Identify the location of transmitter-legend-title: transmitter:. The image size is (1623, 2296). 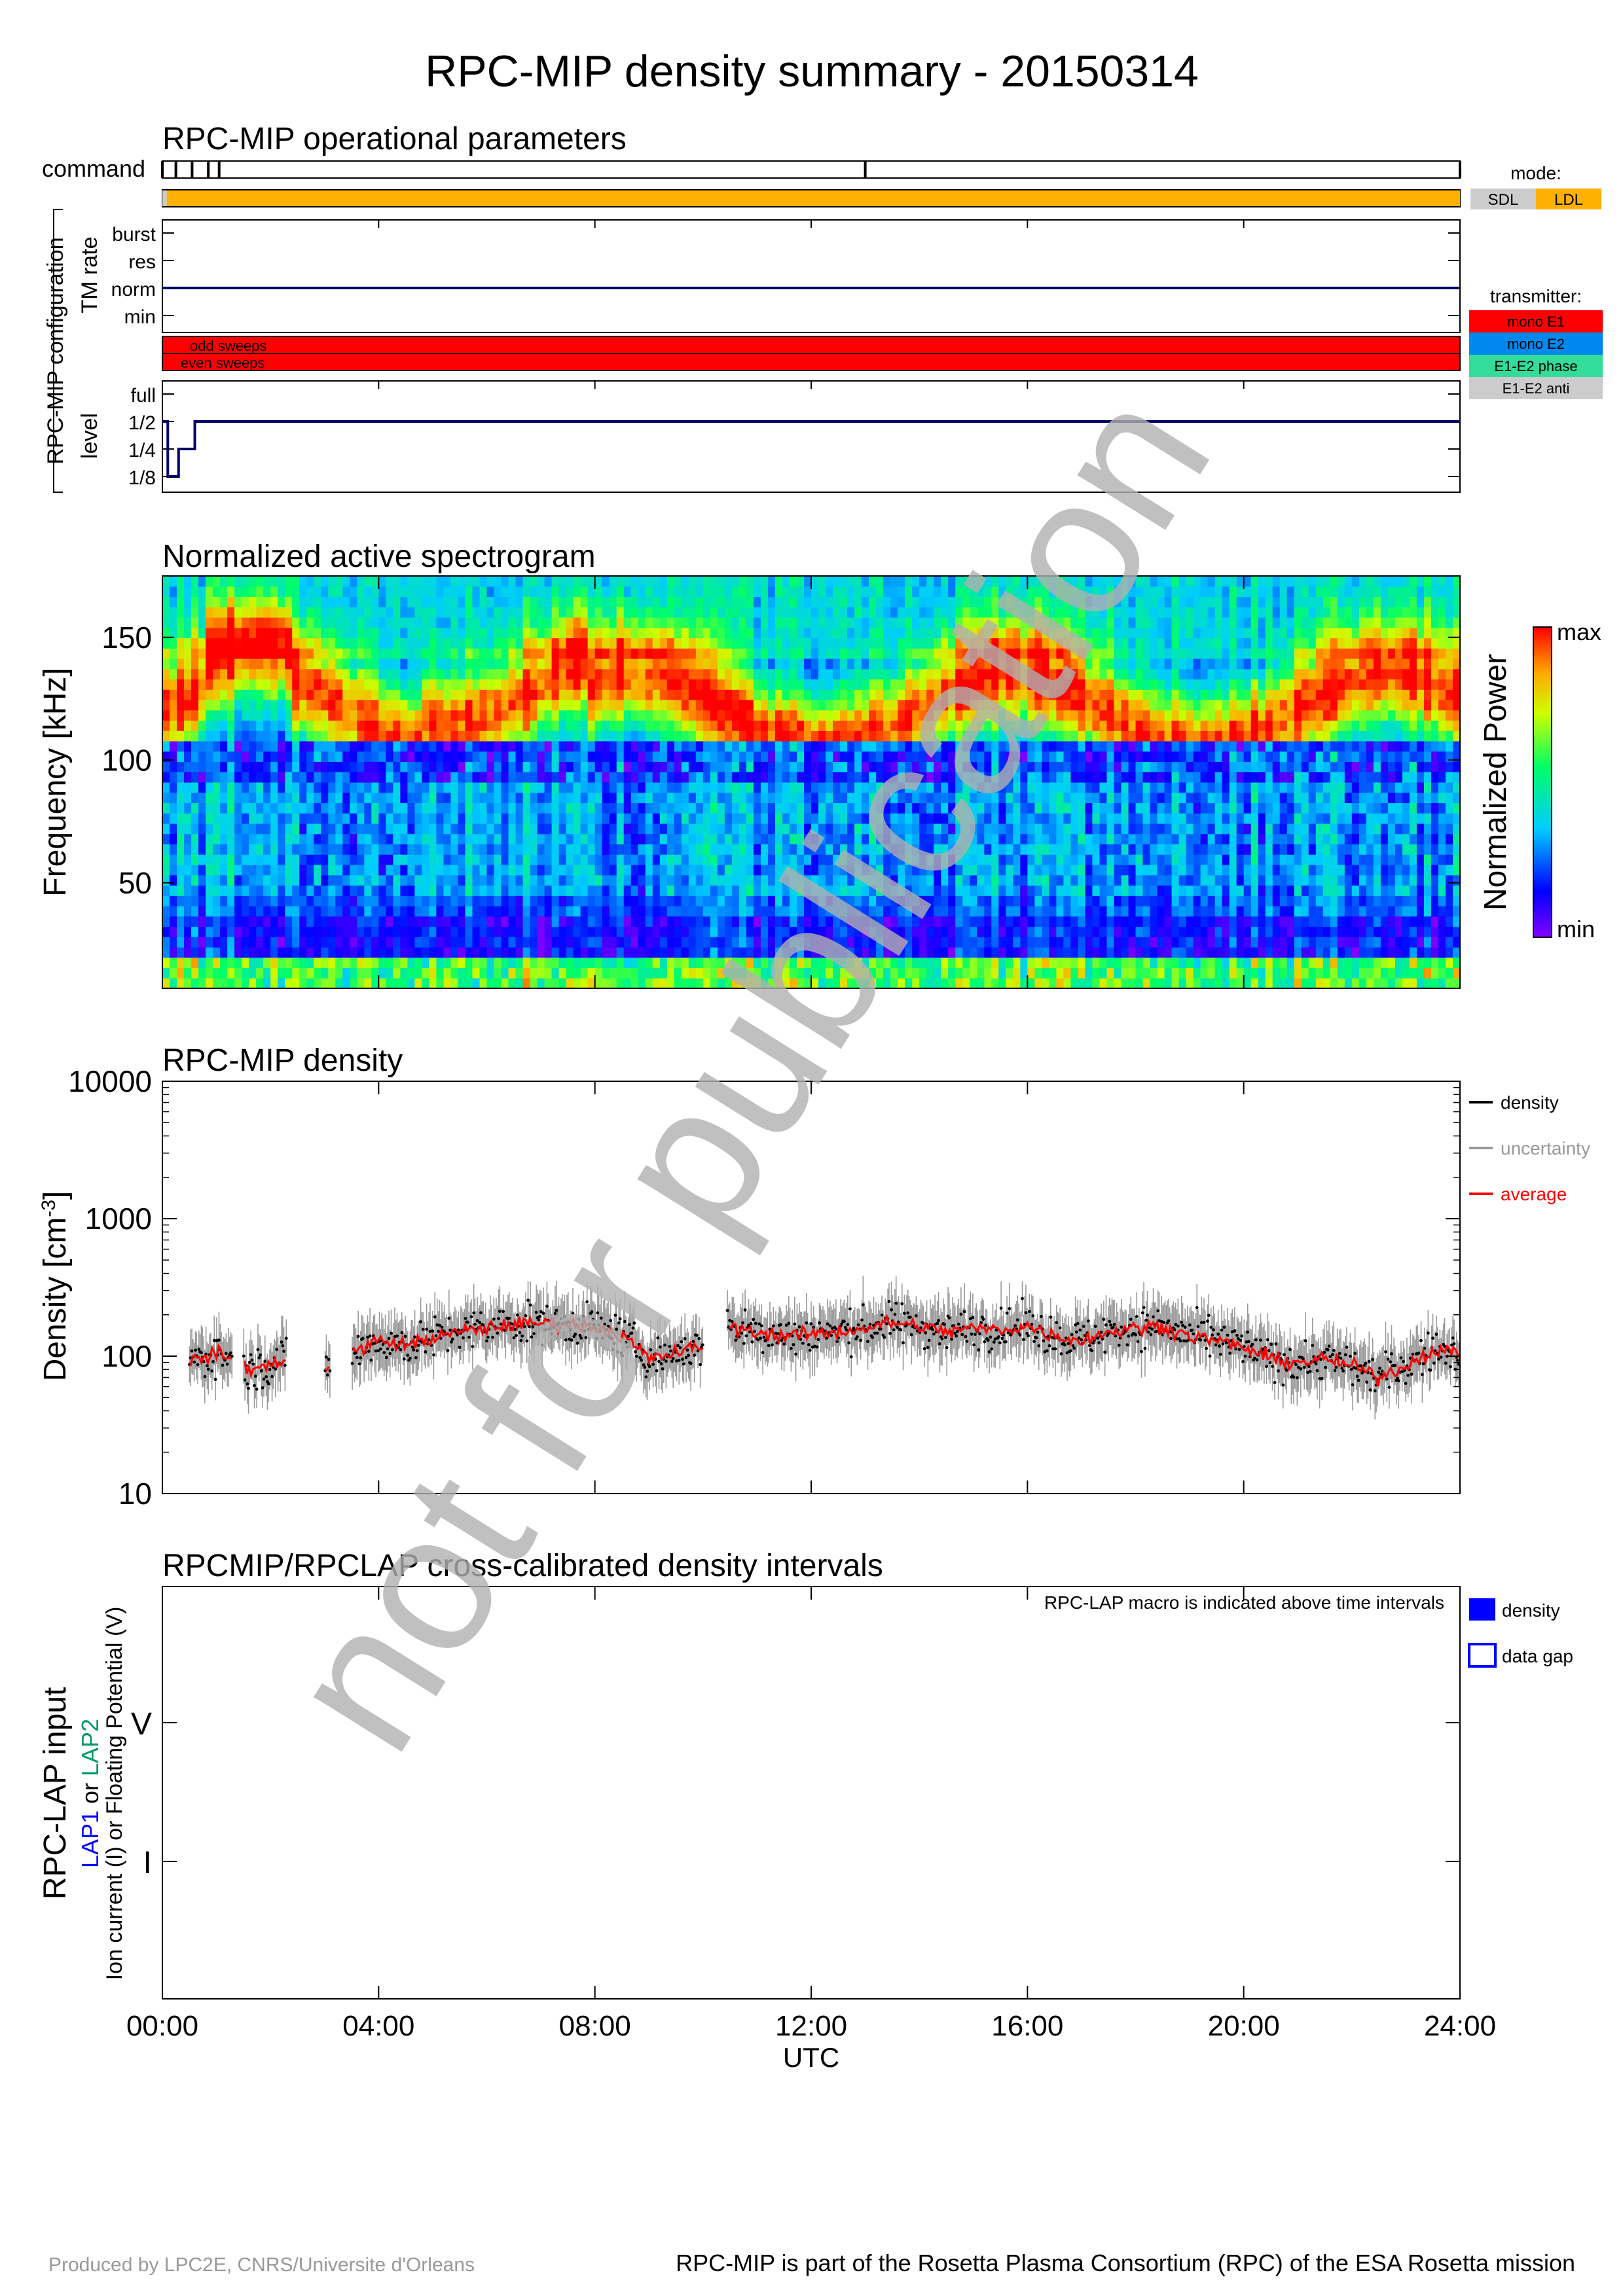
(1536, 296).